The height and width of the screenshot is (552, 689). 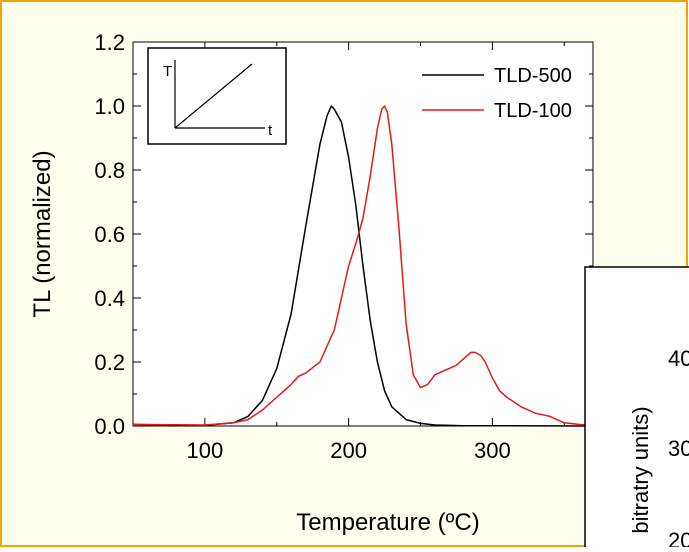 What do you see at coordinates (678, 358) in the screenshot?
I see `overlap-y-tick-label: 40` at bounding box center [678, 358].